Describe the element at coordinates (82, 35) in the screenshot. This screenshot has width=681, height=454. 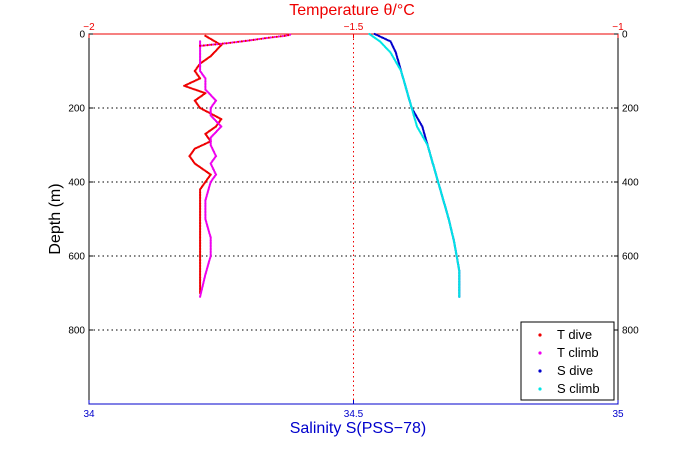
I see `y-tick-label-left: 0` at that location.